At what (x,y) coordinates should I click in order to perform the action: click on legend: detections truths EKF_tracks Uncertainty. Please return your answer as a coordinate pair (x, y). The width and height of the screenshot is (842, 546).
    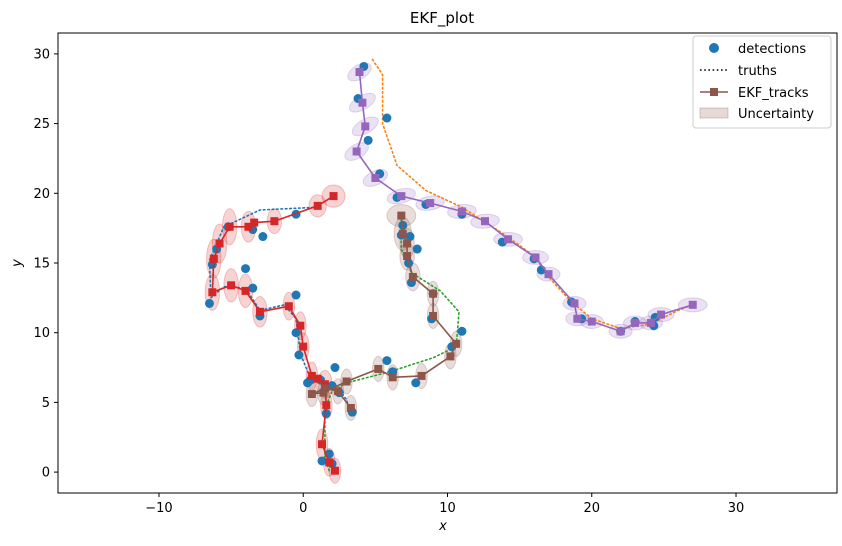
    Looking at the image, I should click on (762, 82).